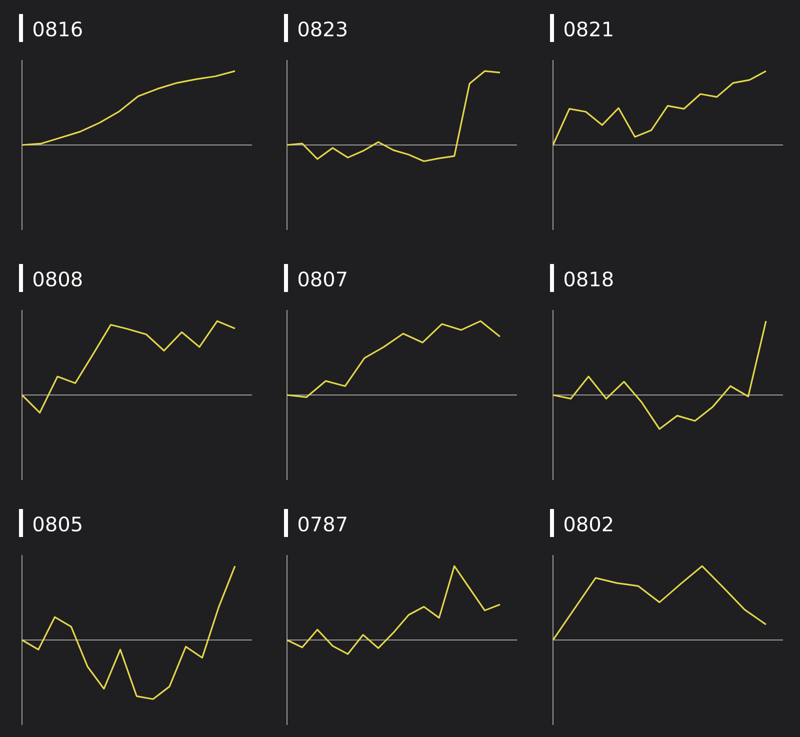 The height and width of the screenshot is (737, 800). I want to click on chart-title: 0787, so click(322, 524).